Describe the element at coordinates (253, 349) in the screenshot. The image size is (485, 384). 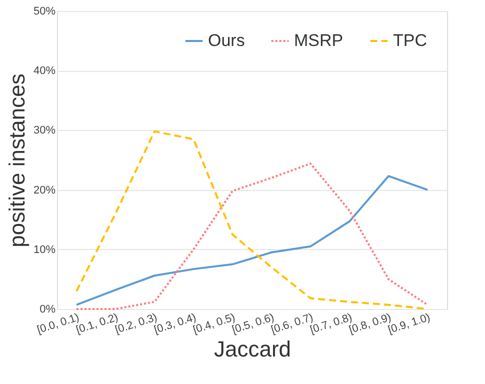
I see `x-axis-title: Jaccard` at that location.